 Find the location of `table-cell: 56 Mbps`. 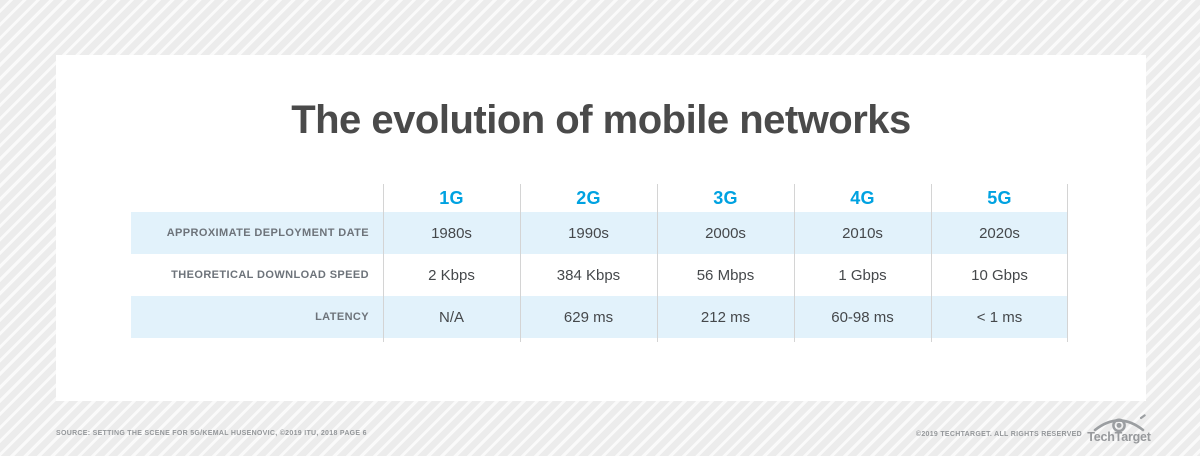

table-cell: 56 Mbps is located at coordinates (725, 275).